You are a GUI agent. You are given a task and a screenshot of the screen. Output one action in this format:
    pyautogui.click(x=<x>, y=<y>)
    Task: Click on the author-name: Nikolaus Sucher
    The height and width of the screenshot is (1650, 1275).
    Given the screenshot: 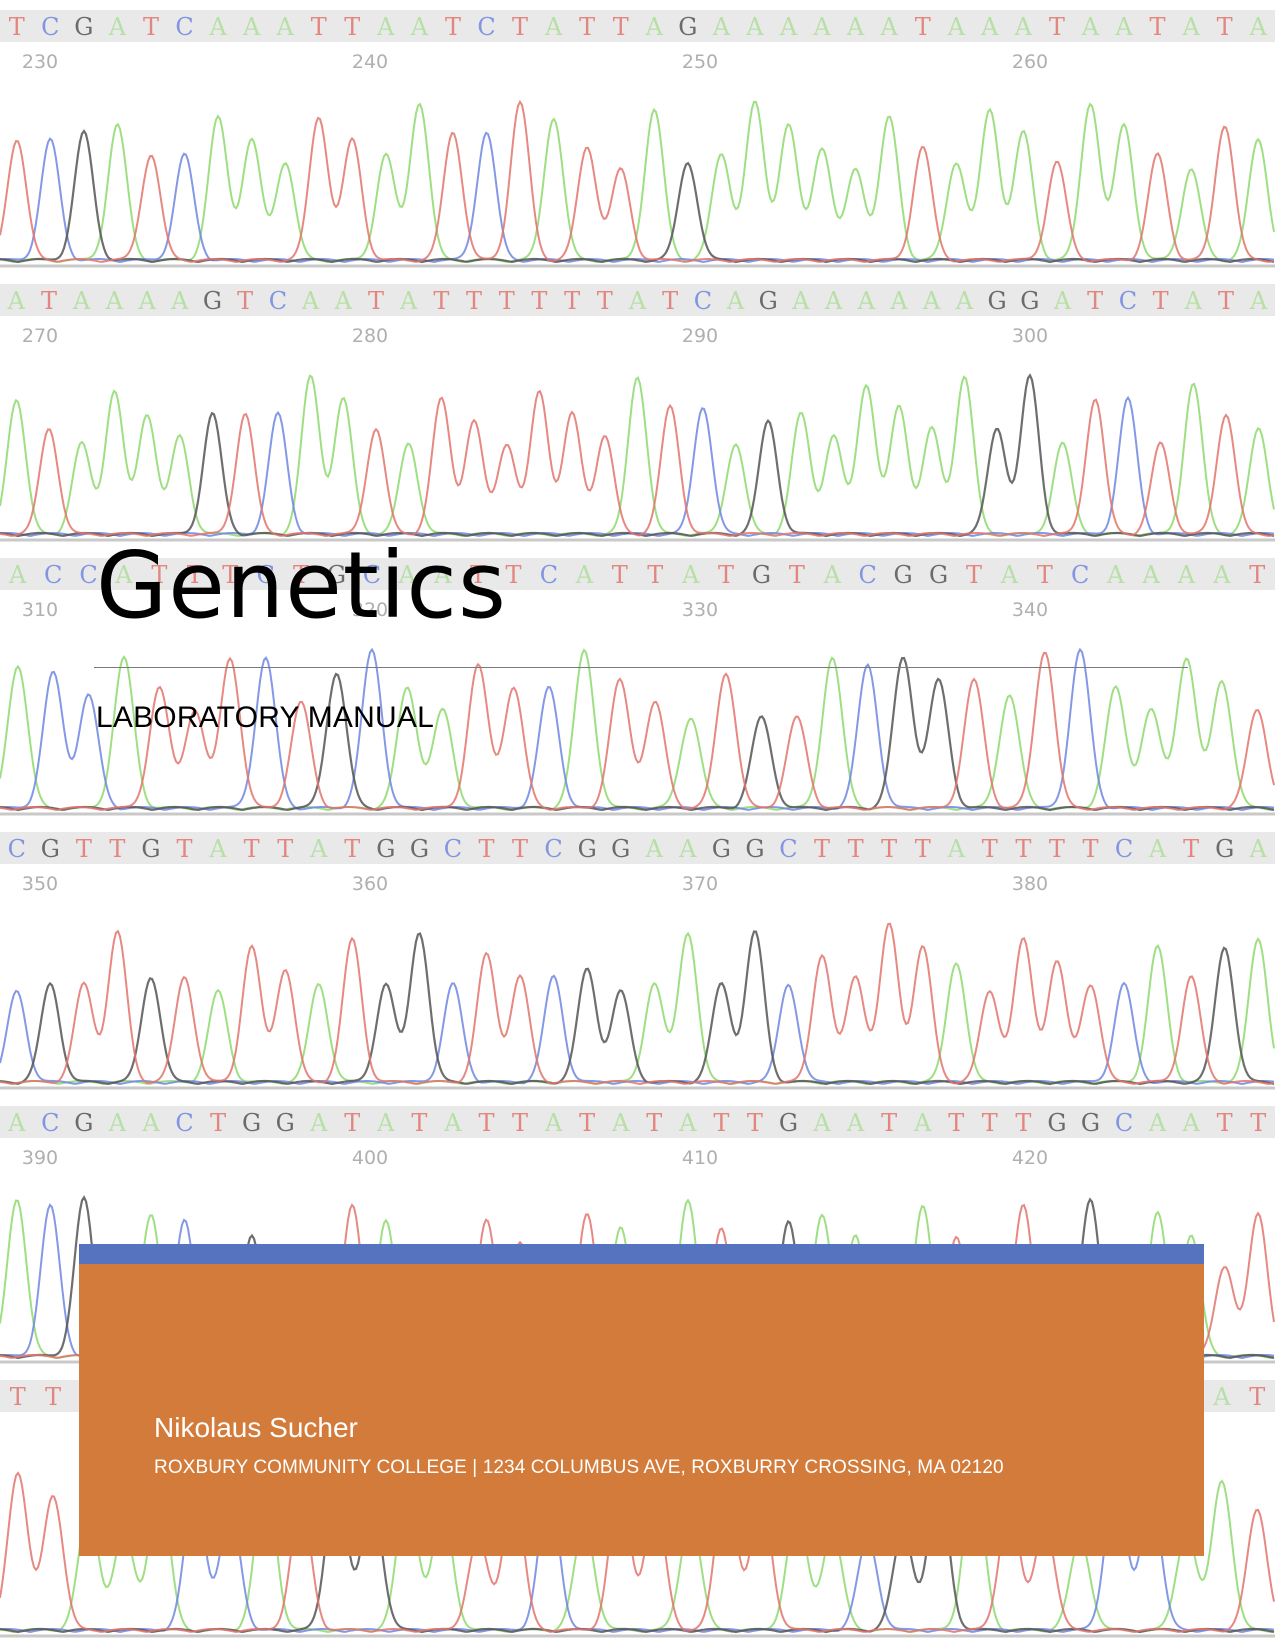 What is the action you would take?
    pyautogui.click(x=256, y=1428)
    